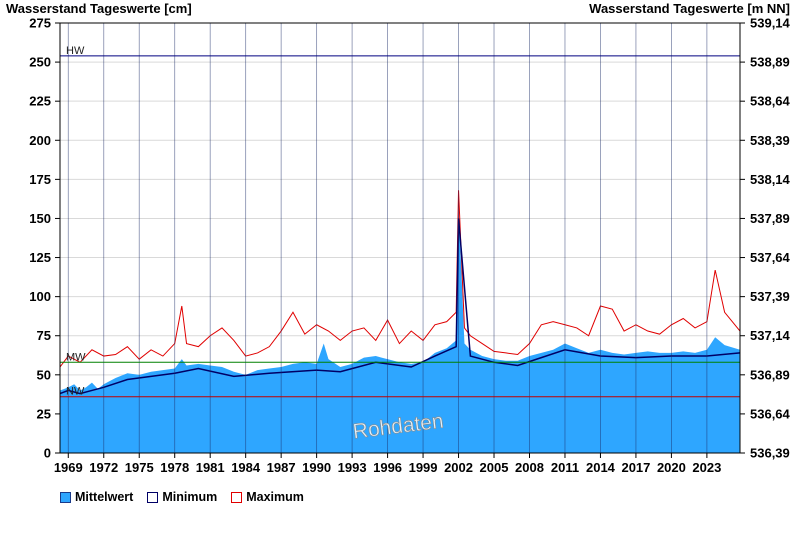  What do you see at coordinates (40, 23) in the screenshot?
I see `y-left-tick-label: 275` at bounding box center [40, 23].